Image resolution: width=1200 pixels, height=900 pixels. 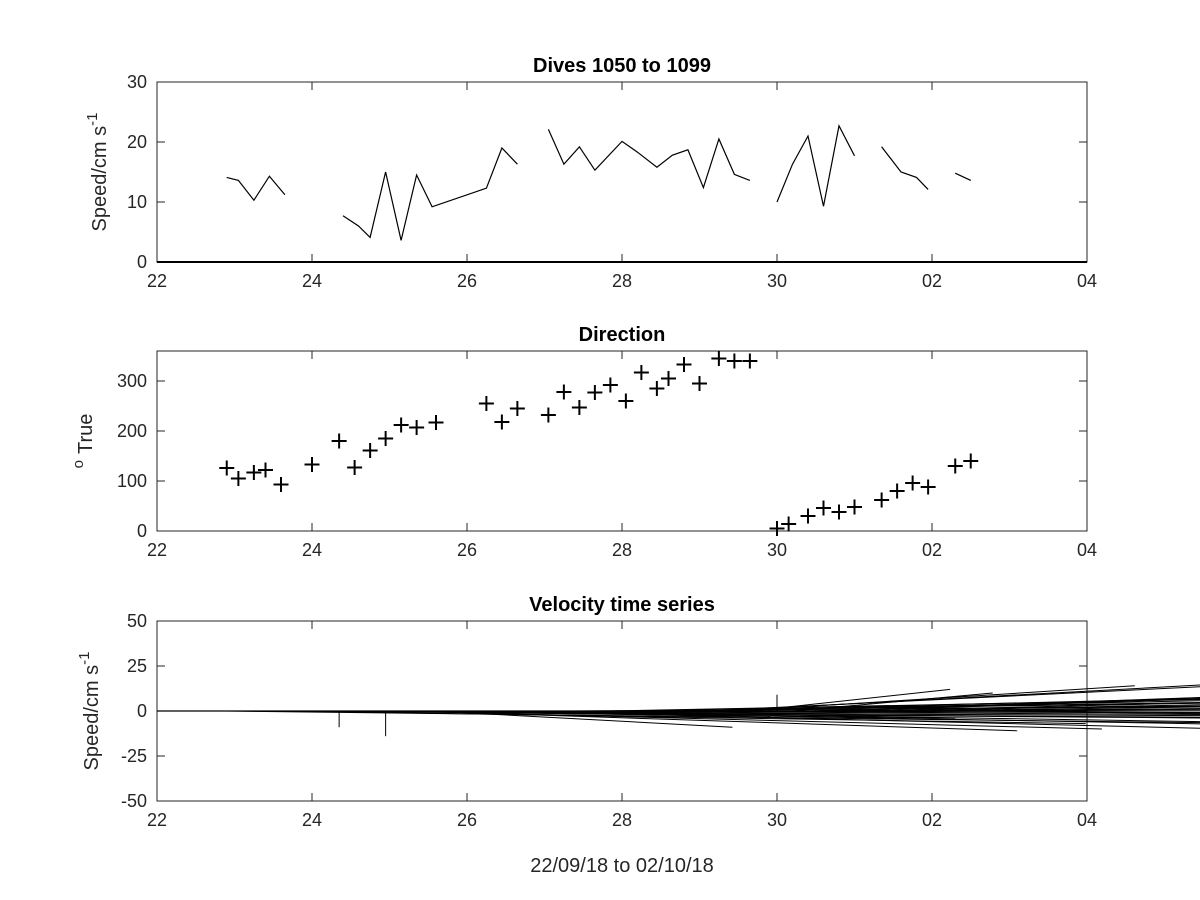 What do you see at coordinates (86, 434) in the screenshot?
I see `direction-panel-ylabel-text: True` at bounding box center [86, 434].